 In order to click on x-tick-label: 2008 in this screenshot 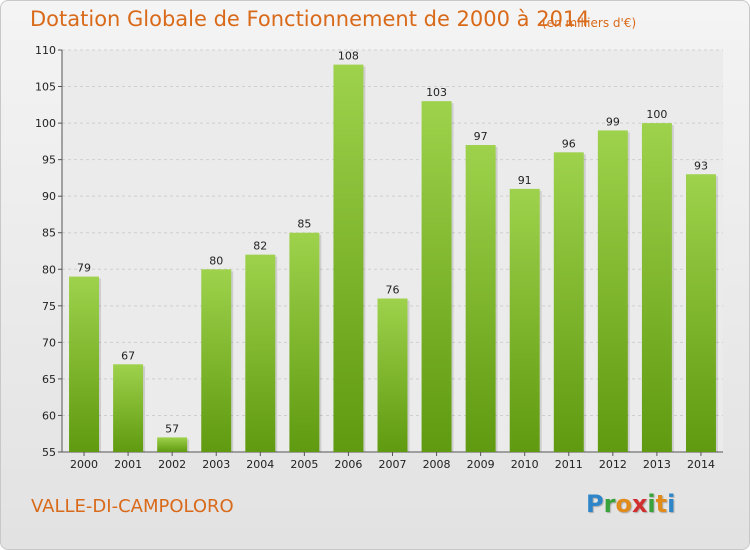, I will do `click(437, 464)`.